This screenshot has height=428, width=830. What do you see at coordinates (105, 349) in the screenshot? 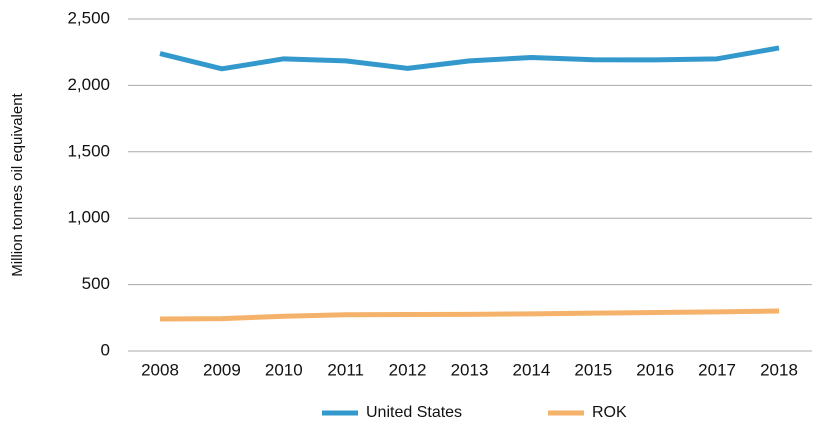
I see `y-tick-label: 0` at bounding box center [105, 349].